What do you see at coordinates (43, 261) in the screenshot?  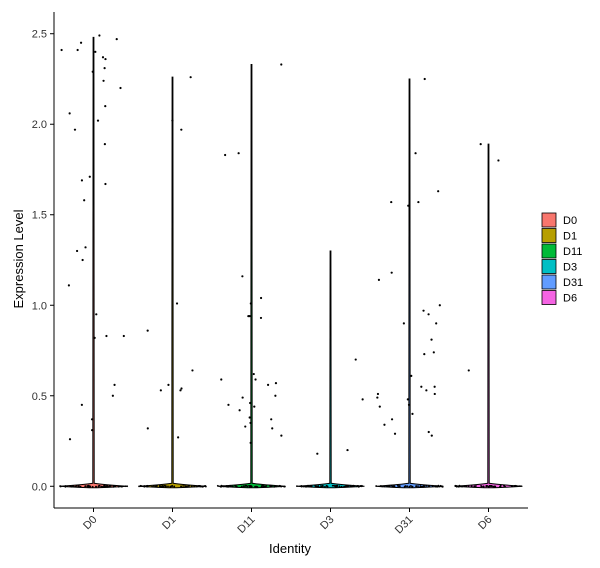 I see `y-ticks: 0.0 0.5 1.0 1.5 2.0 2.5` at bounding box center [43, 261].